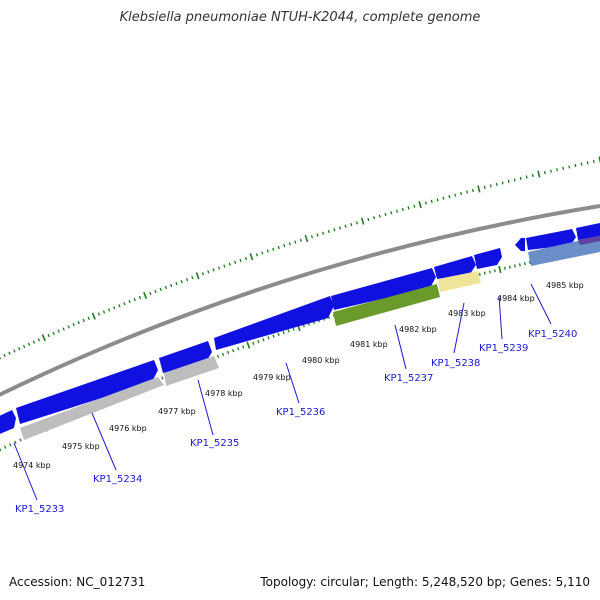 Image resolution: width=600 pixels, height=600 pixels. Describe the element at coordinates (39, 509) in the screenshot. I see `gene-label: KP1_5233` at that location.